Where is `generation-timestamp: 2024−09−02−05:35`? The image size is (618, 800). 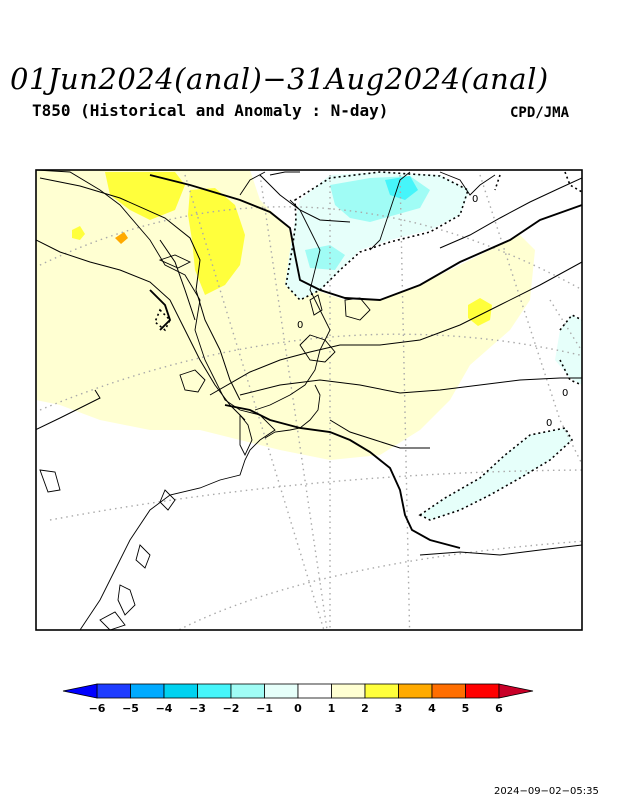
generation-timestamp: 2024−09−02−05:35 is located at coordinates (546, 791).